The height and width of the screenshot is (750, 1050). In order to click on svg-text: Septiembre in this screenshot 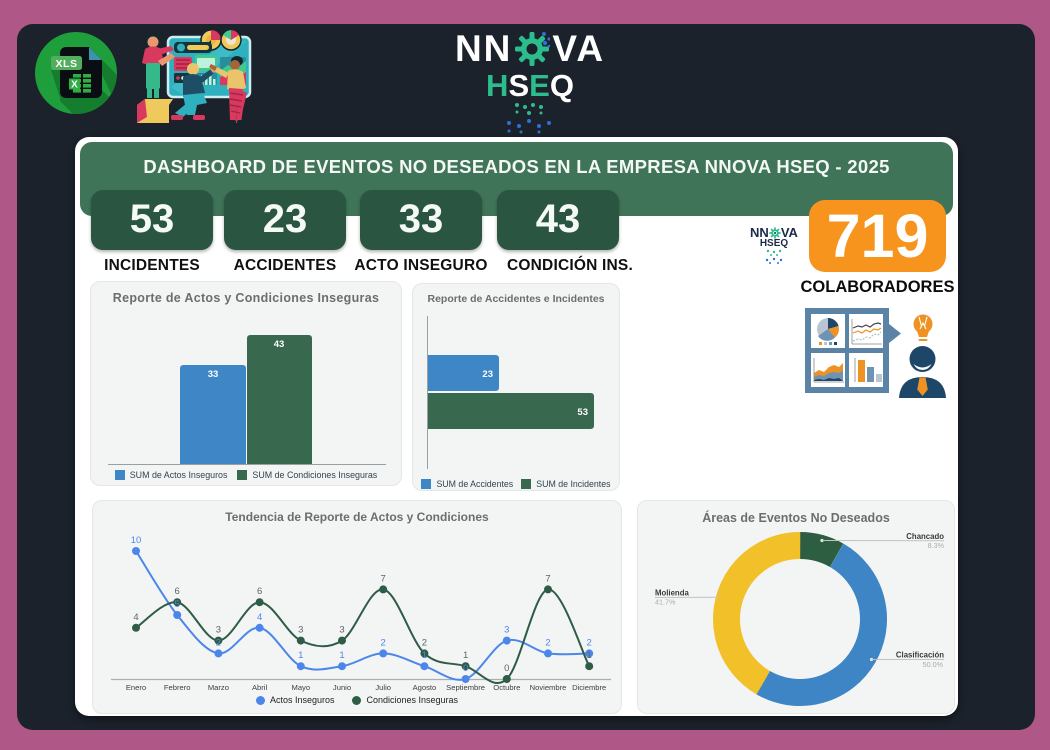, I will do `click(465, 687)`.